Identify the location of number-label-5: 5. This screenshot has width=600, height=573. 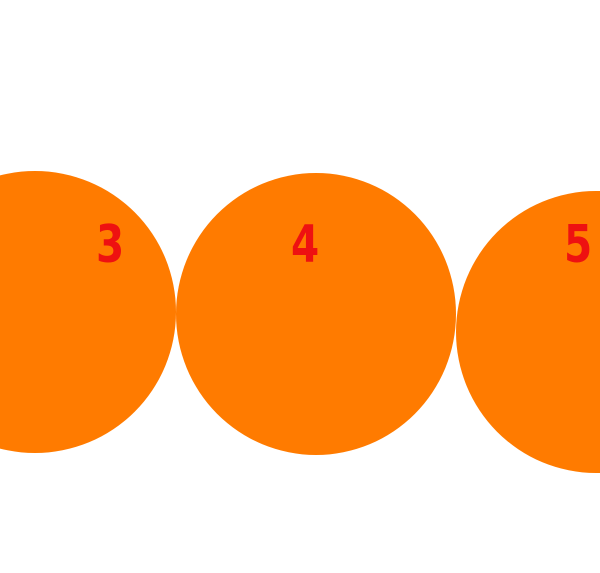
(578, 245).